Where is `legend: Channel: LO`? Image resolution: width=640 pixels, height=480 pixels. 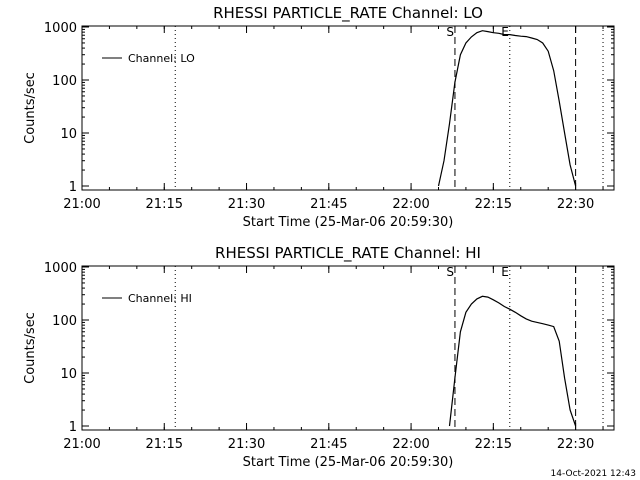
legend: Channel: LO is located at coordinates (148, 58).